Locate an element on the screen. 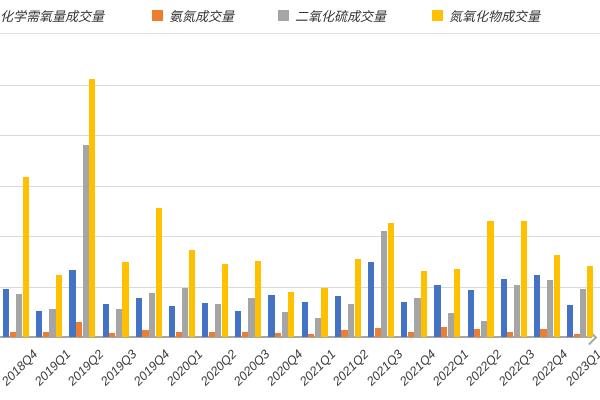 The height and width of the screenshot is (400, 600). bar-2022Q2-series1 is located at coordinates (477, 332).